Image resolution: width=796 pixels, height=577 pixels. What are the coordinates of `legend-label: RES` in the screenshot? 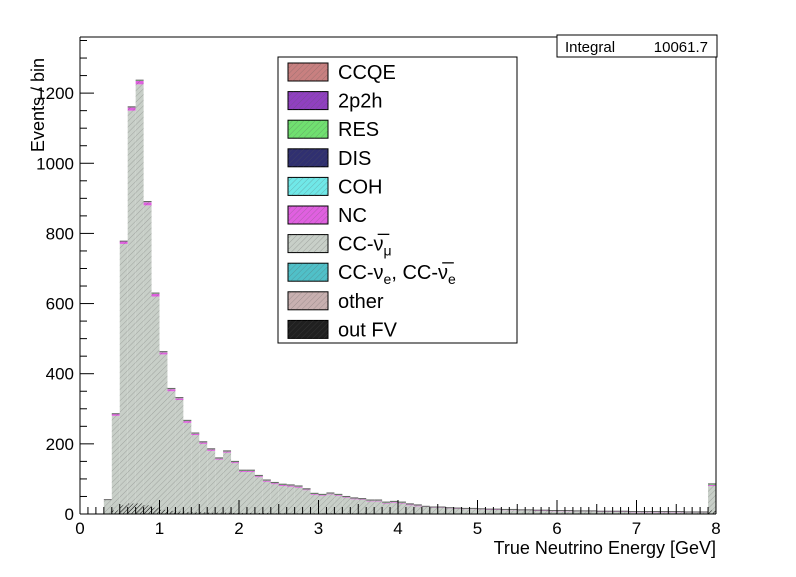 It's located at (358, 130).